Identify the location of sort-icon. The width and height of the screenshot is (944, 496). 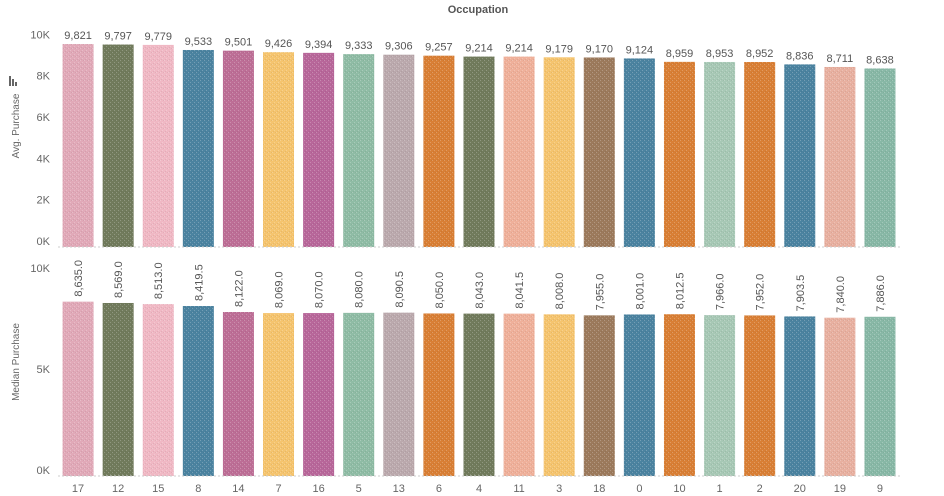
(13, 81).